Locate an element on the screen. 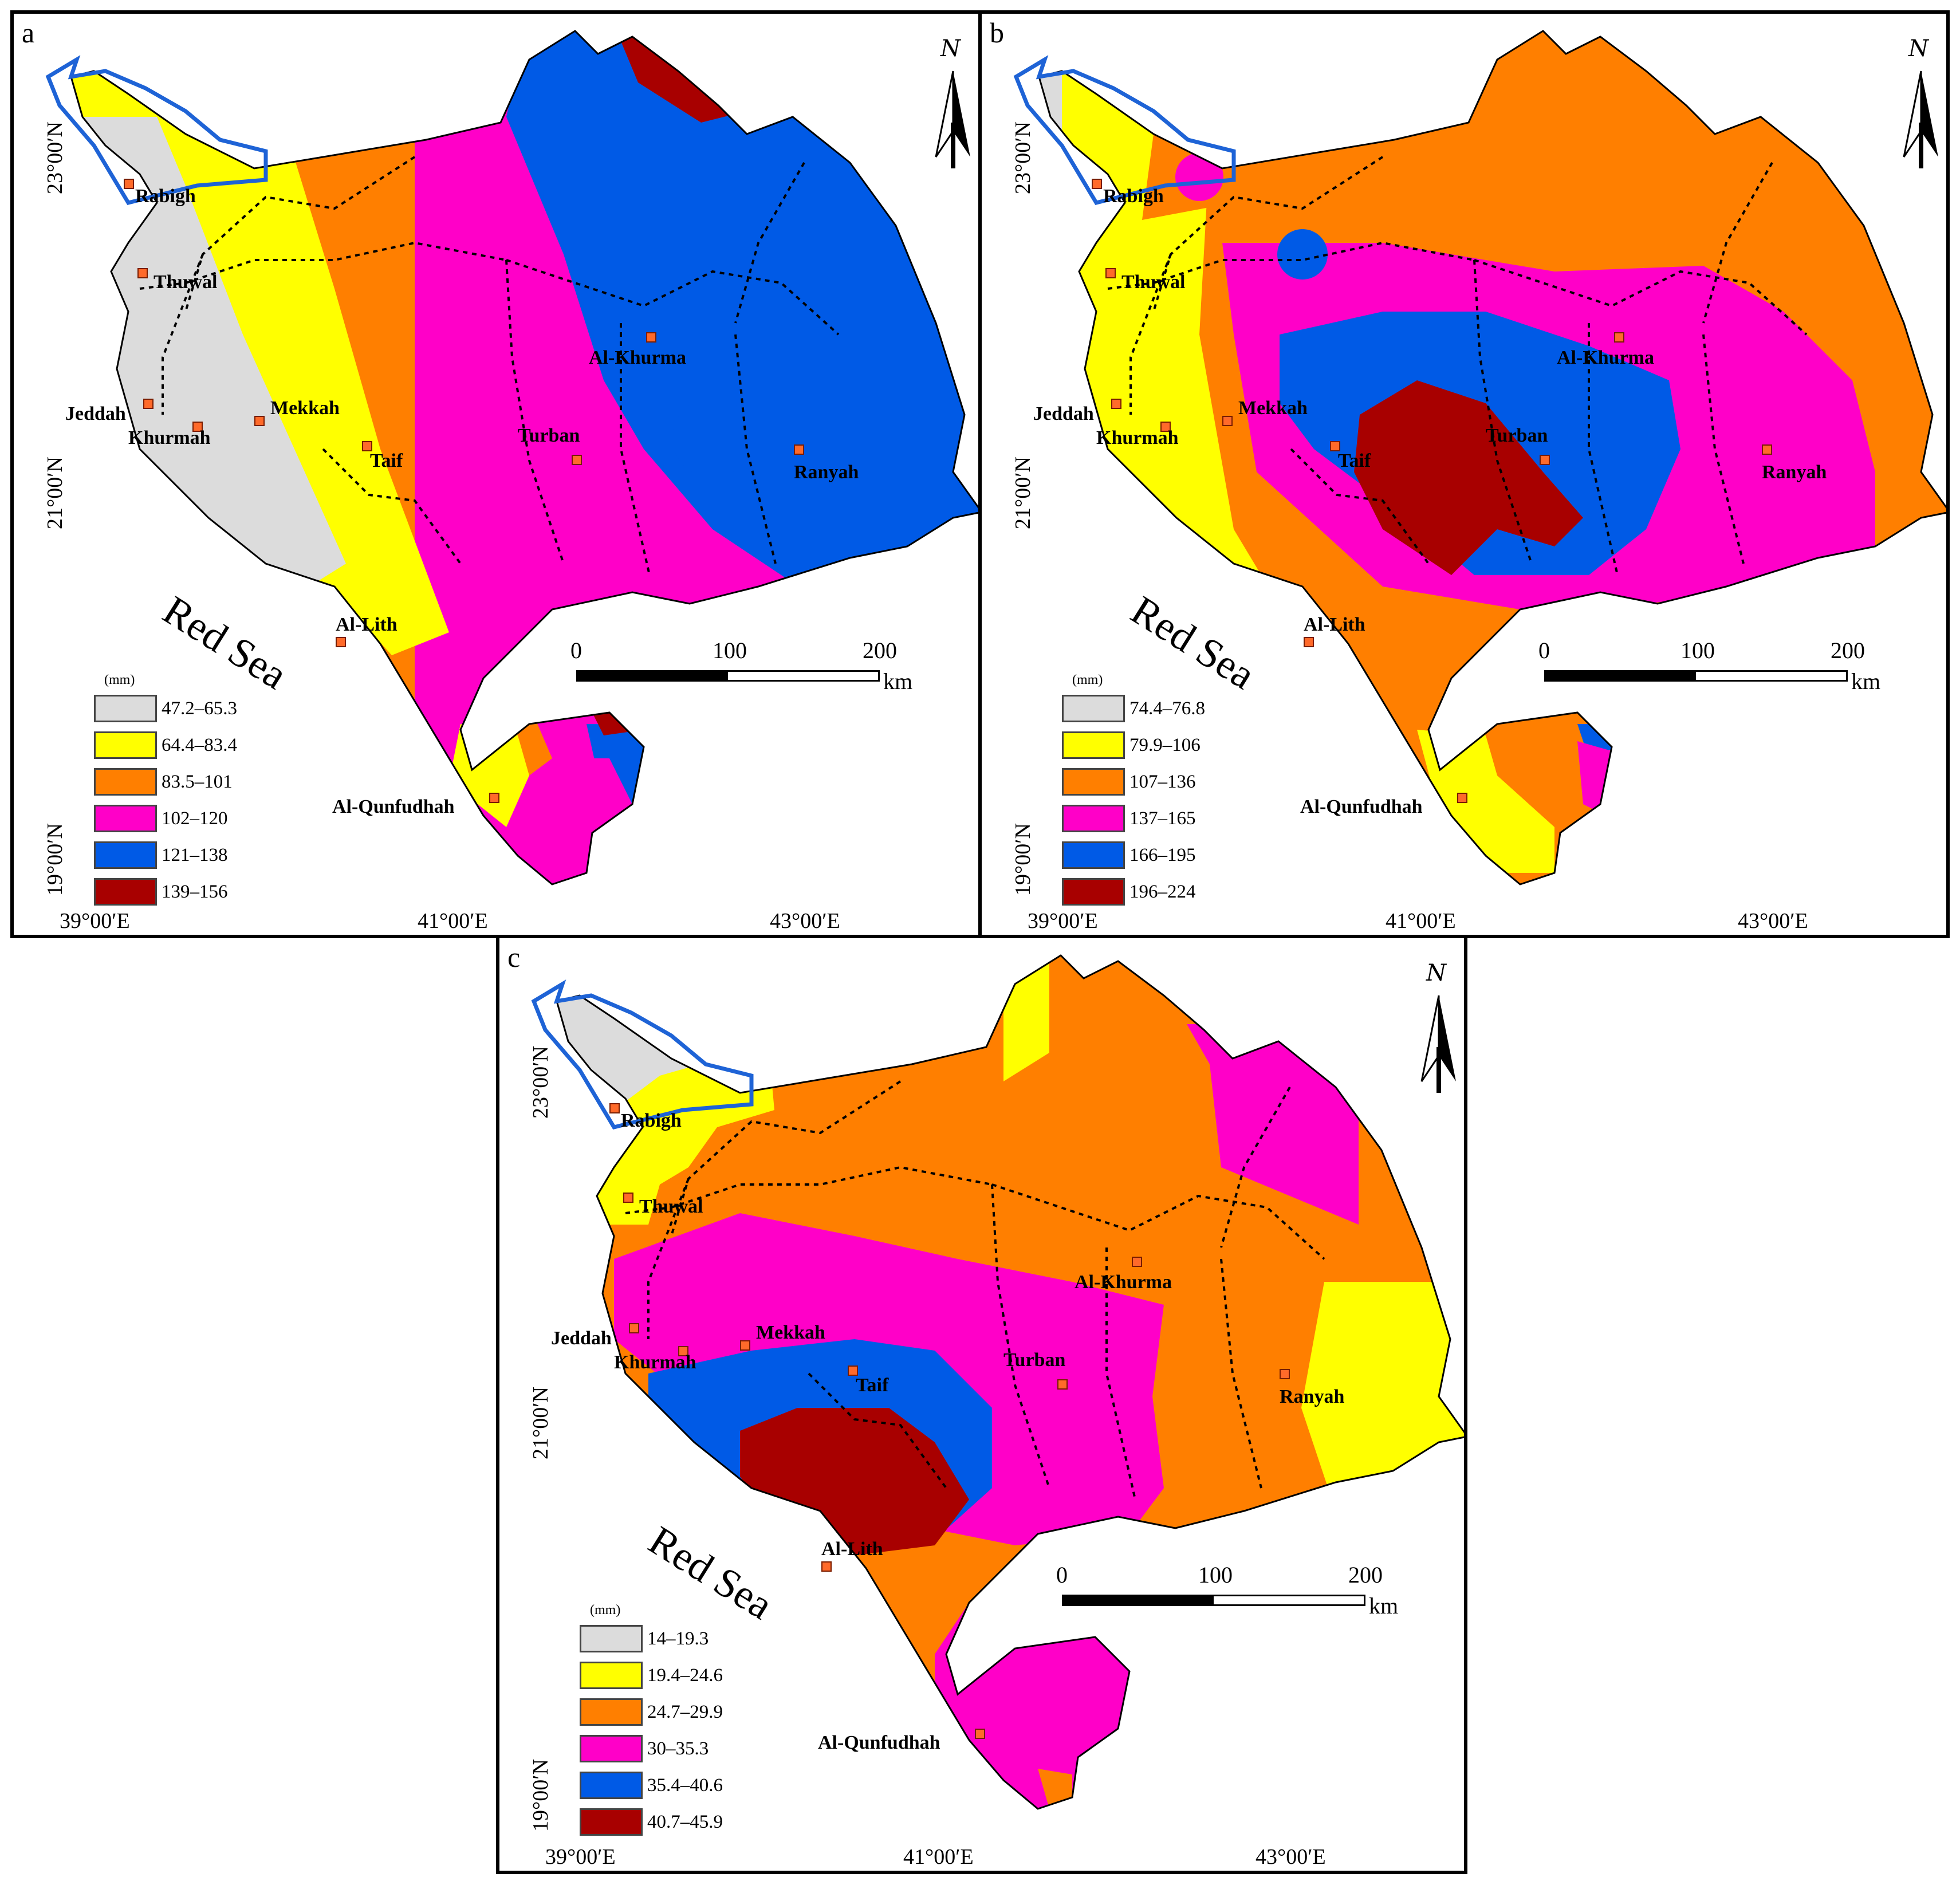 Image resolution: width=1960 pixels, height=1885 pixels. legend-item: 137–165 is located at coordinates (1133, 818).